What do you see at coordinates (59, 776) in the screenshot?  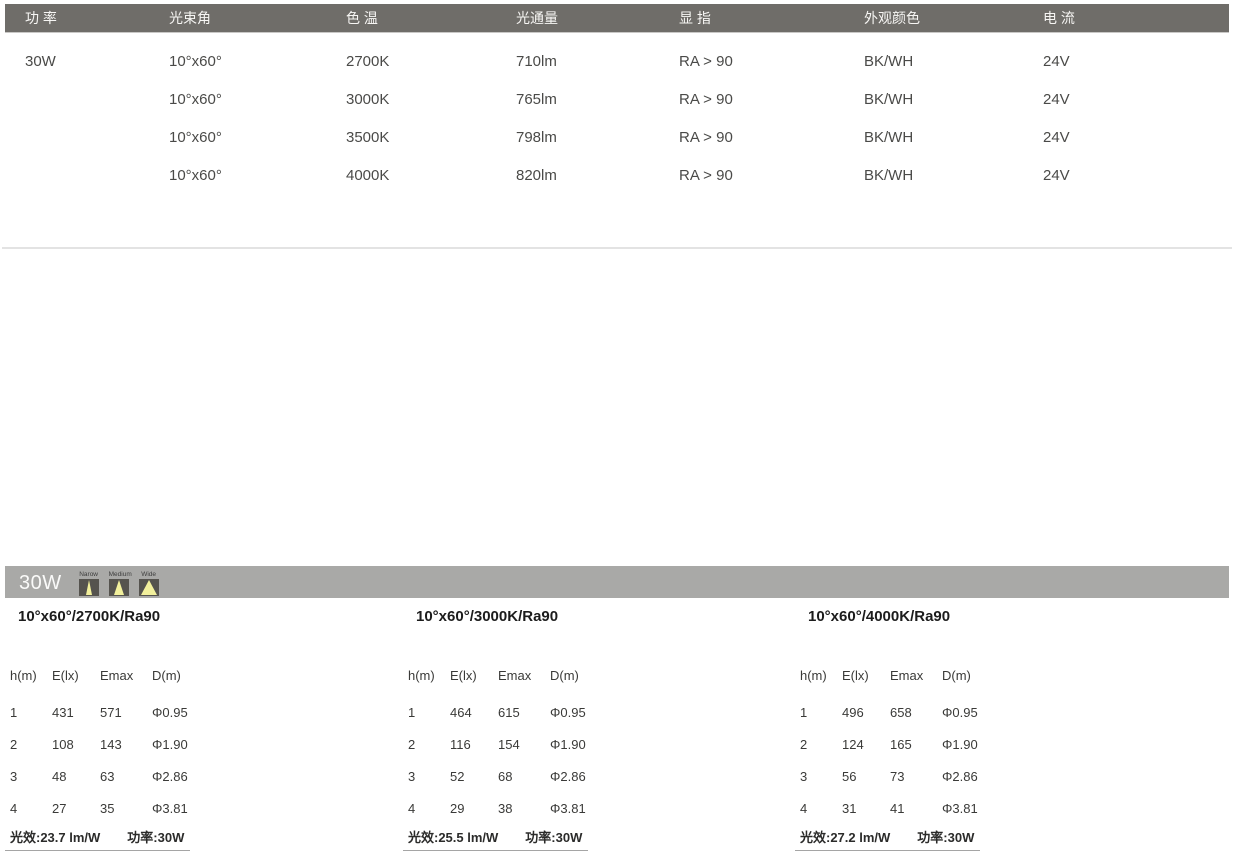 I see `cell-elx: 48` at bounding box center [59, 776].